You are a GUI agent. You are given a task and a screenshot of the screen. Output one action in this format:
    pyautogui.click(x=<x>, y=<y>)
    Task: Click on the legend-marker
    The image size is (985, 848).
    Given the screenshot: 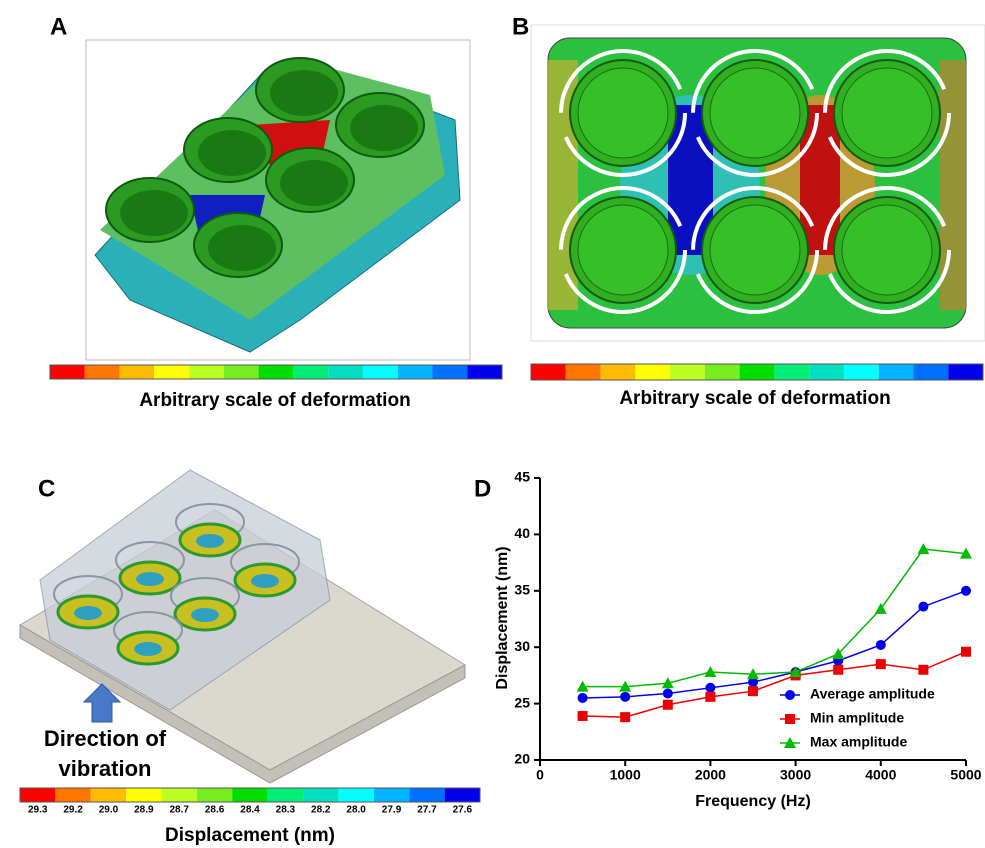 What is the action you would take?
    pyautogui.click(x=790, y=695)
    